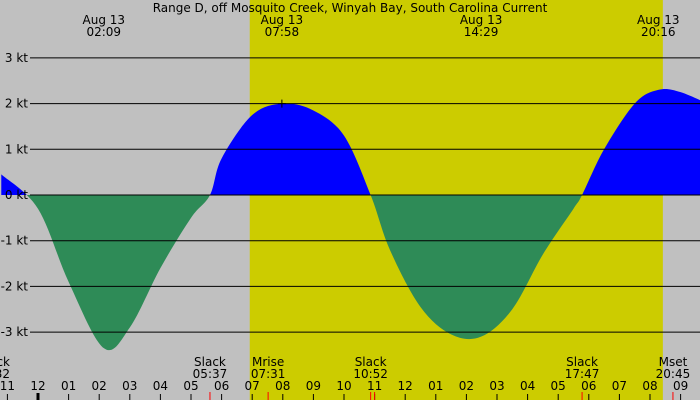 The image size is (700, 400). Describe the element at coordinates (15, 286) in the screenshot. I see `y-tick-label: -2 kt` at that location.